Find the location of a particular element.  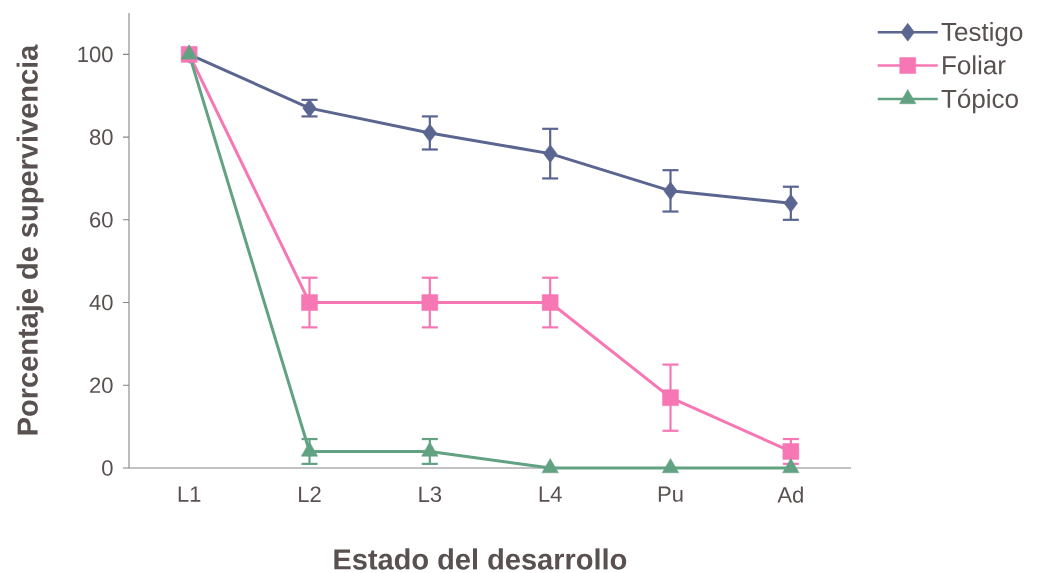

x-axis-title: Estado del desarrollo is located at coordinates (480, 559).